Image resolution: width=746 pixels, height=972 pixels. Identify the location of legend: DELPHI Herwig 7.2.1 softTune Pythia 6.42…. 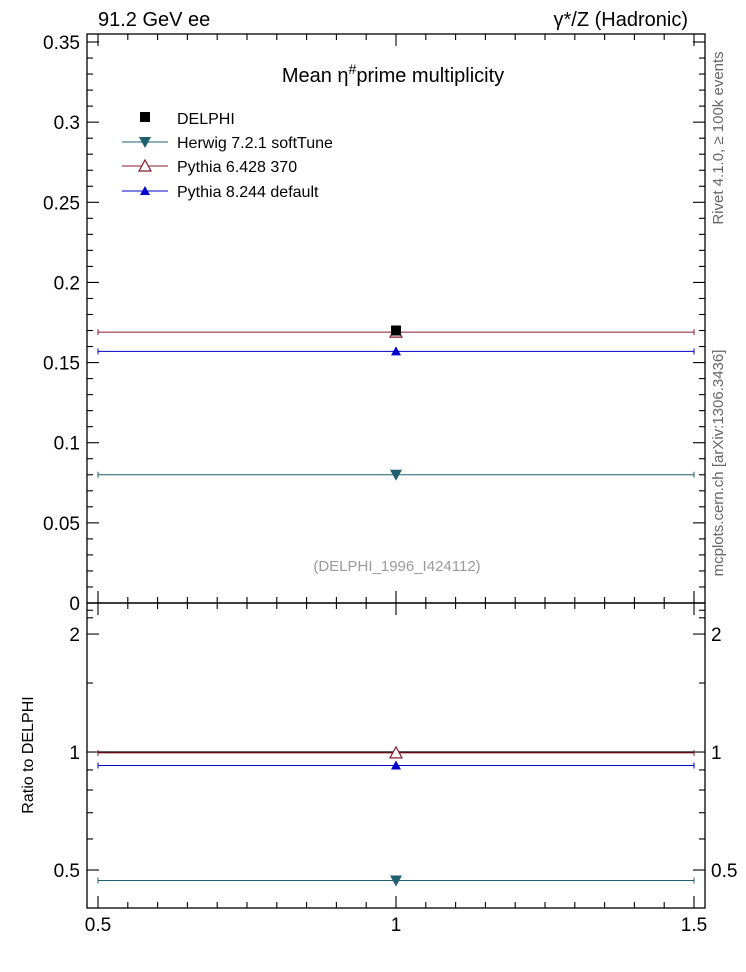
(227, 156).